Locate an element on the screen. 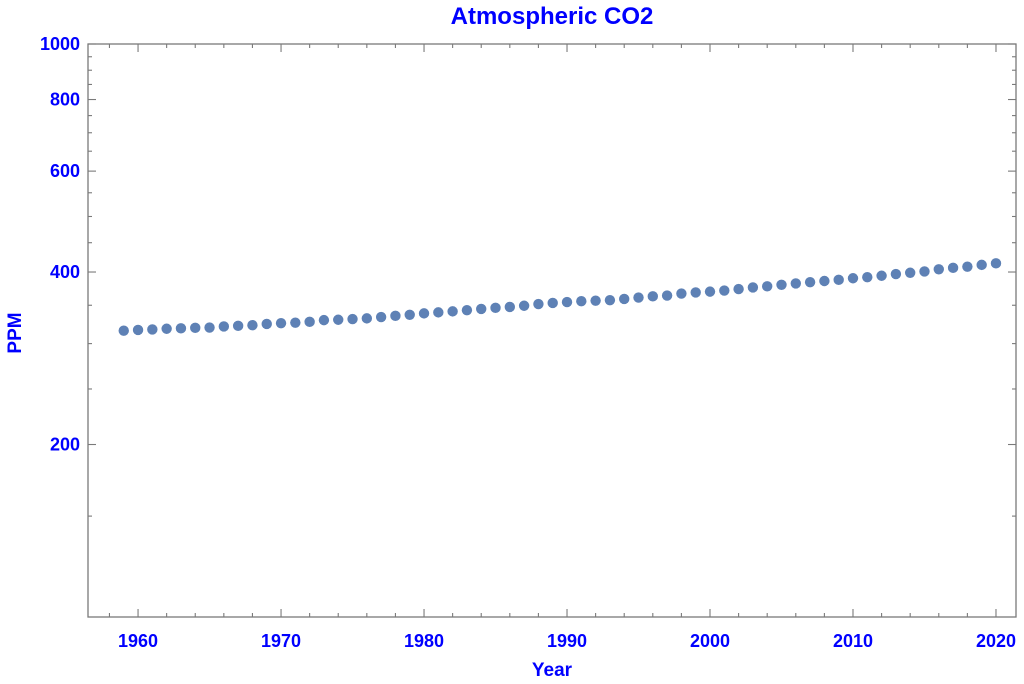  y-tick-label: 1000 is located at coordinates (60, 44).